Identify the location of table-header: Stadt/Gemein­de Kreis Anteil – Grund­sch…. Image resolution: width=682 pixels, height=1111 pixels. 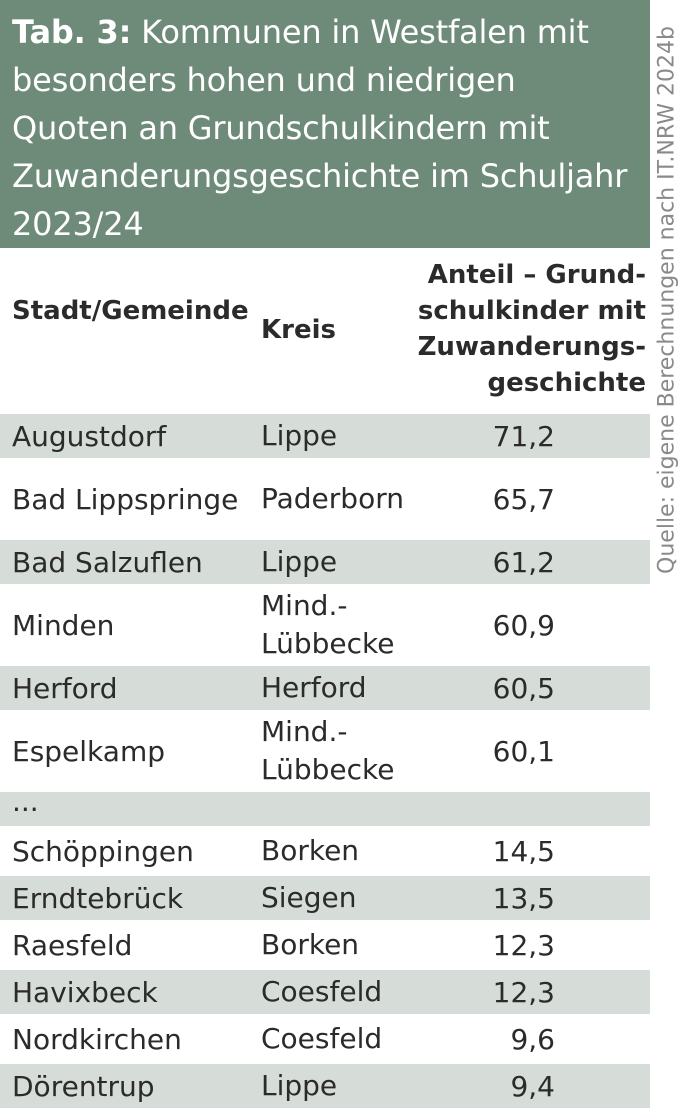
(325, 331).